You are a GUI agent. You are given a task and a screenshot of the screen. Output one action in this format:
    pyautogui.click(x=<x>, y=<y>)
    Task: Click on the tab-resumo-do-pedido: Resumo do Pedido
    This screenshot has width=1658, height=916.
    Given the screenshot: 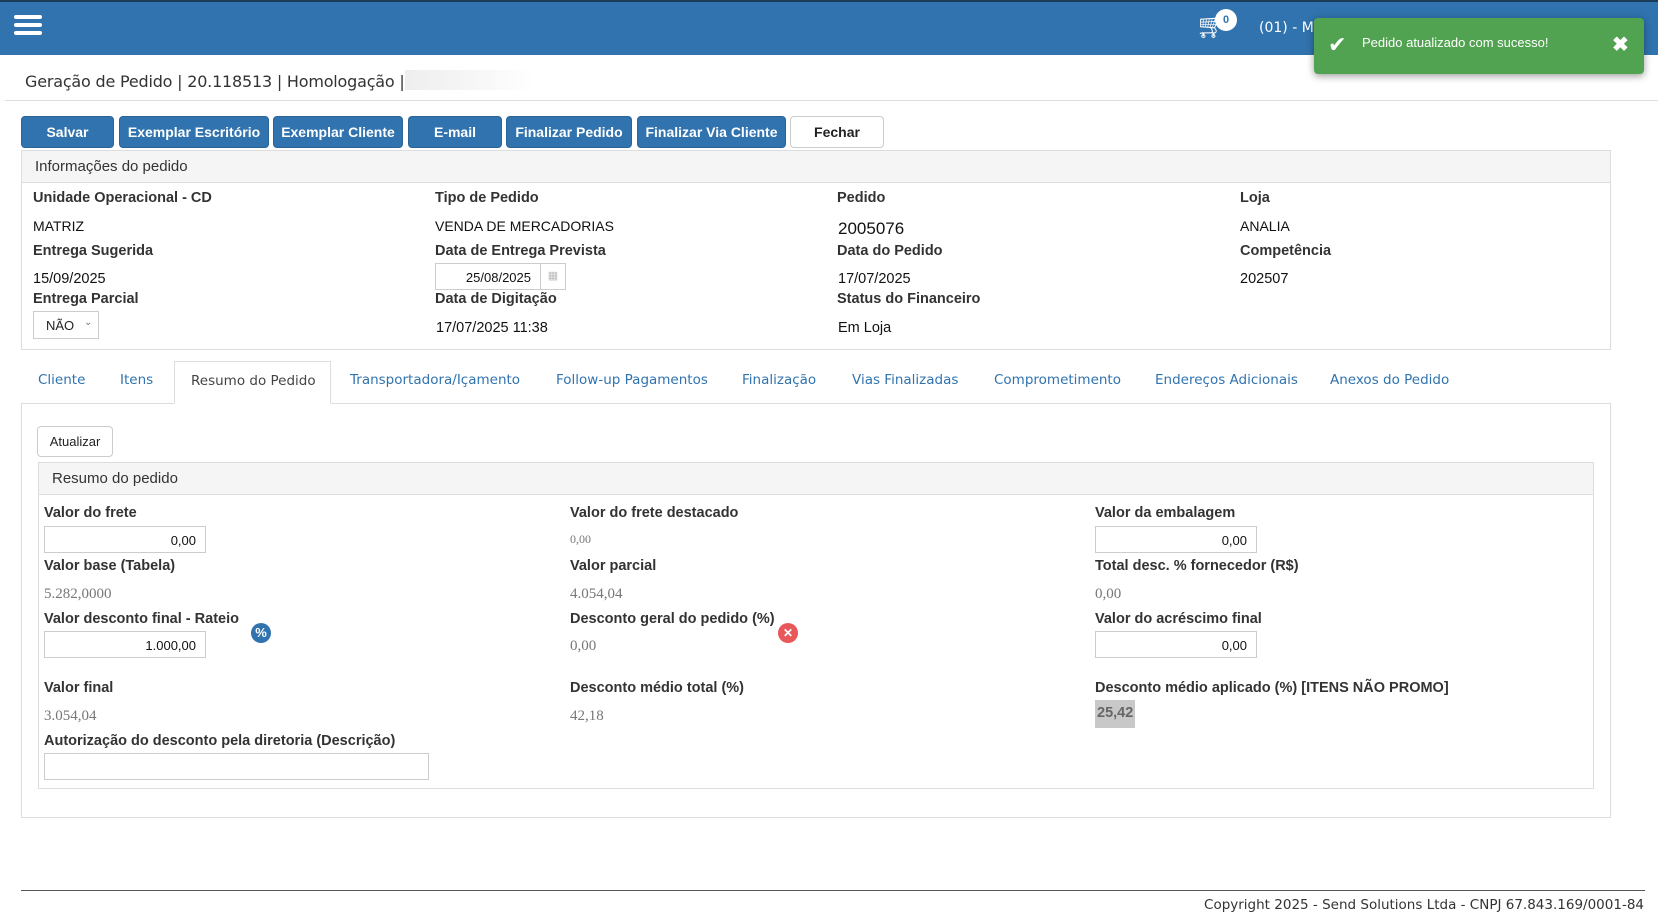 What is the action you would take?
    pyautogui.click(x=252, y=382)
    